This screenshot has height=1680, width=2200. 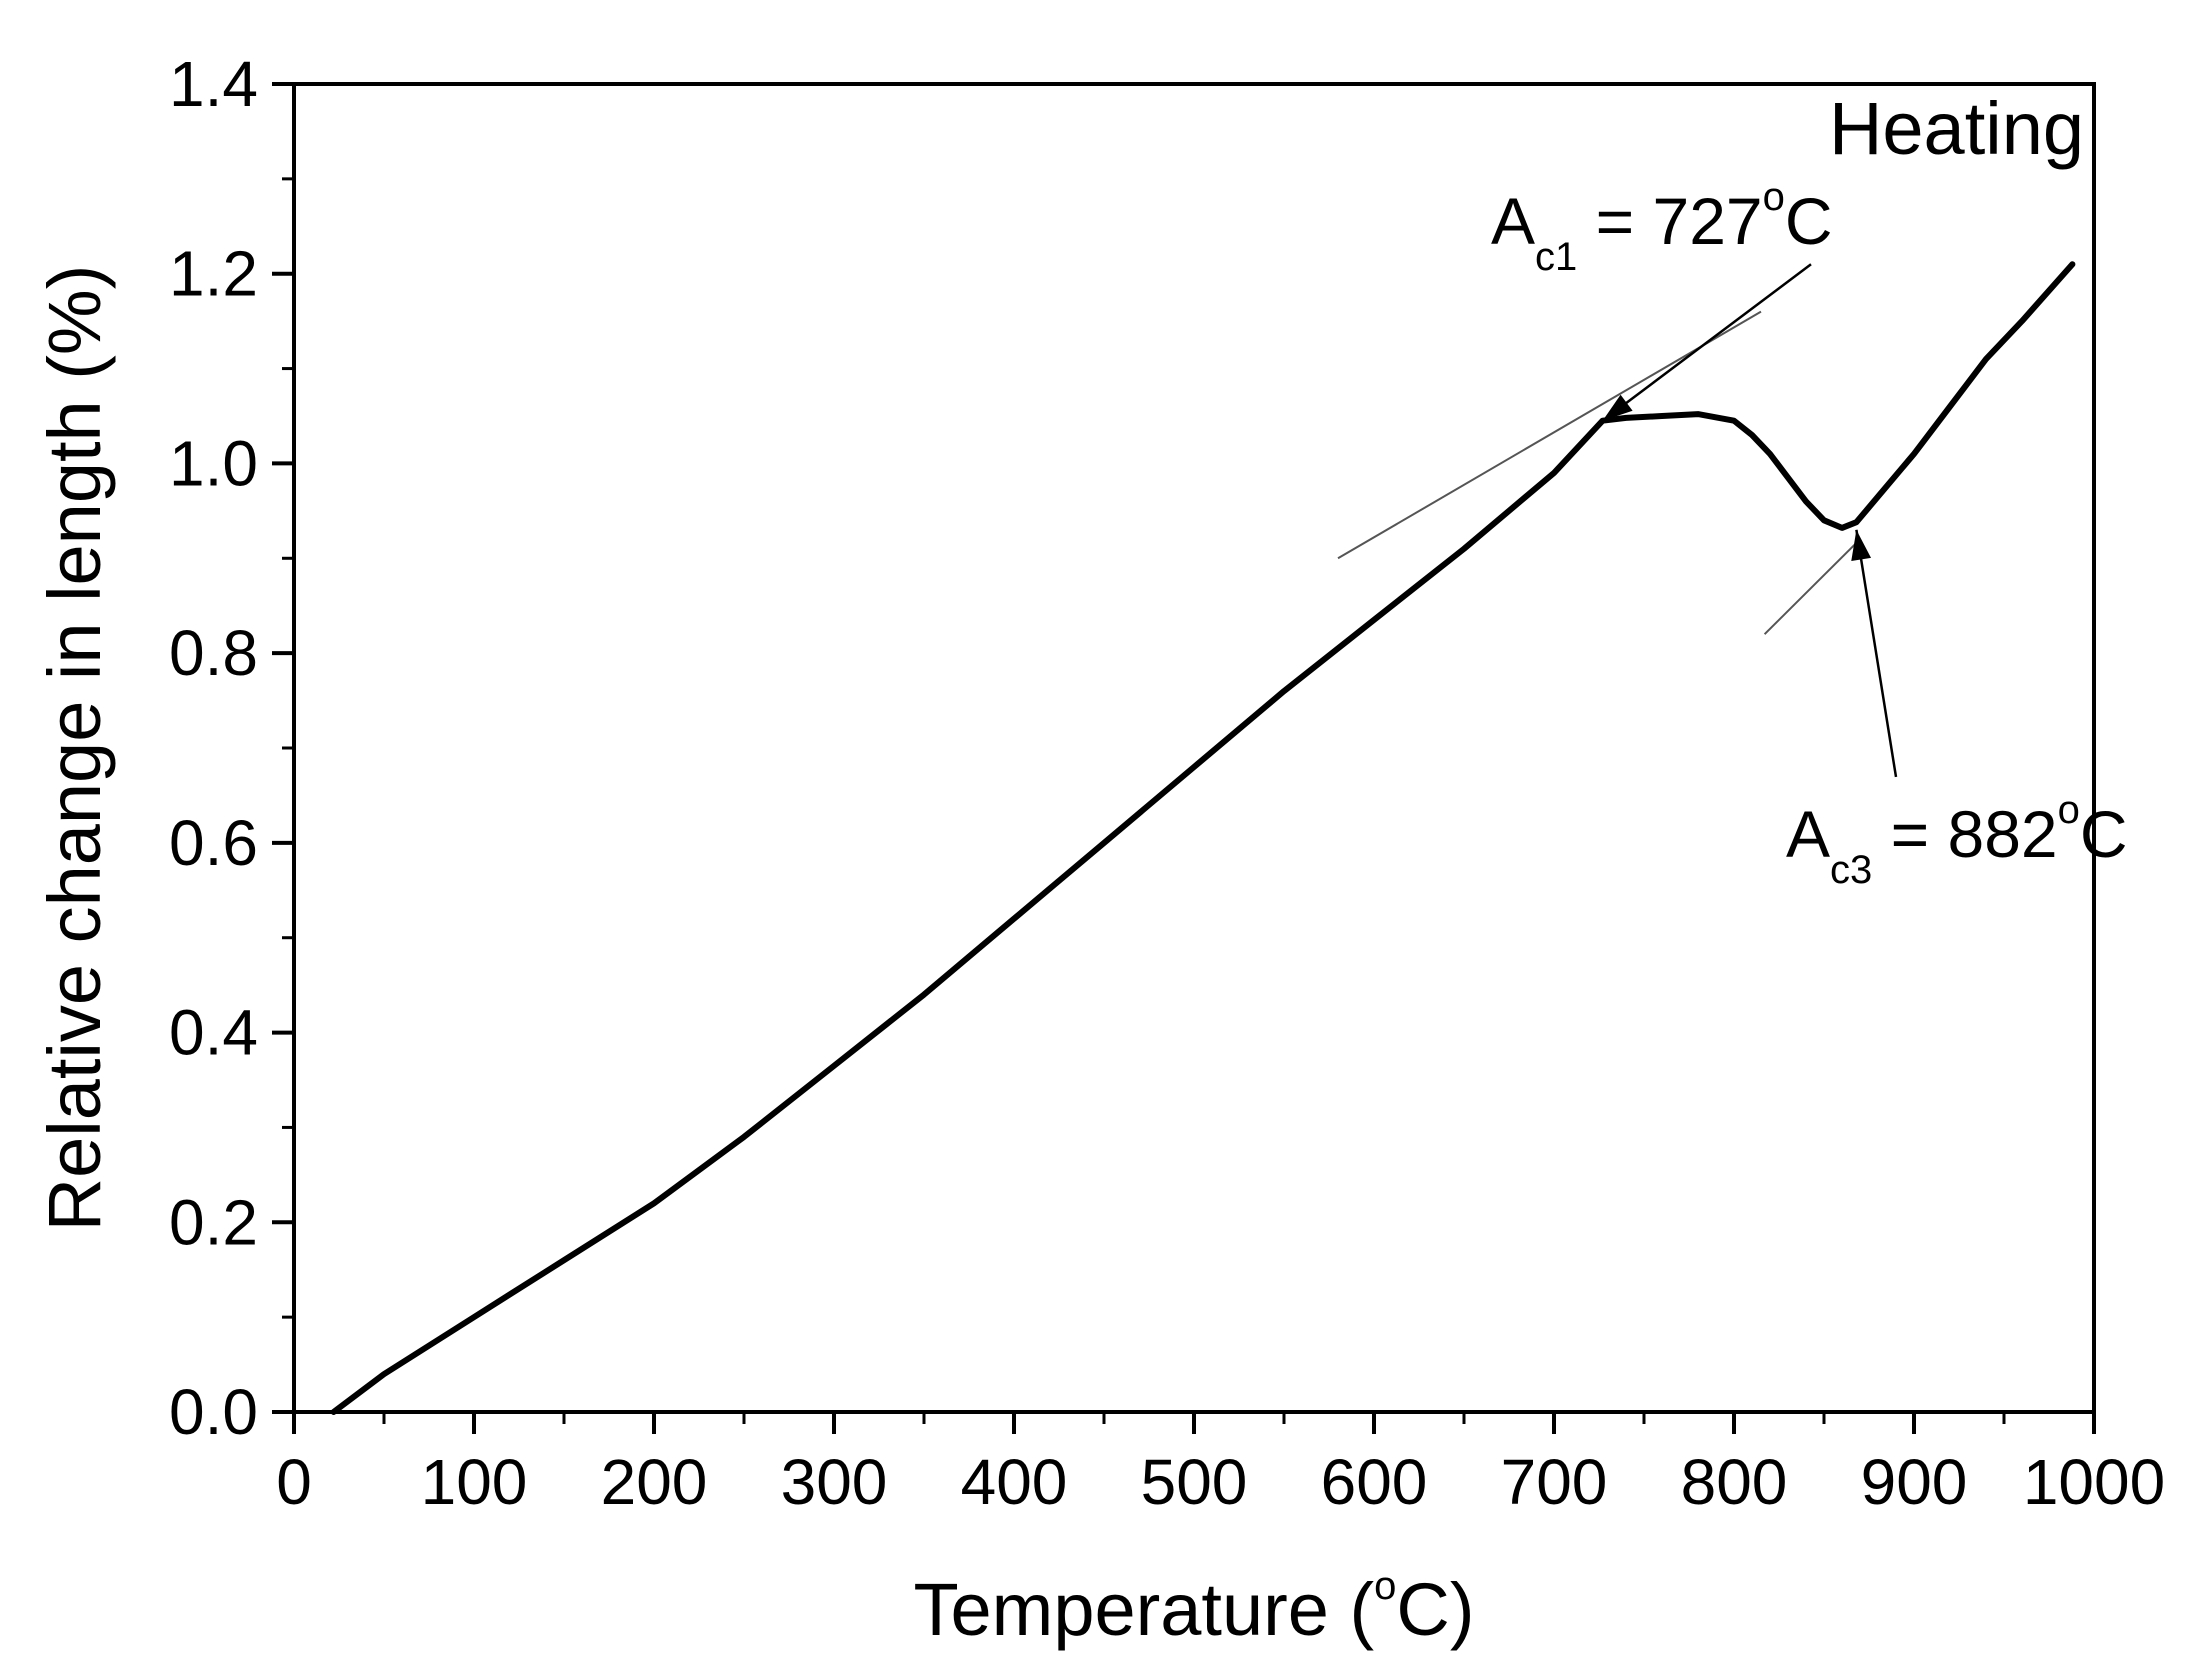 I want to click on x-tick-label: 700, so click(x=1554, y=1482).